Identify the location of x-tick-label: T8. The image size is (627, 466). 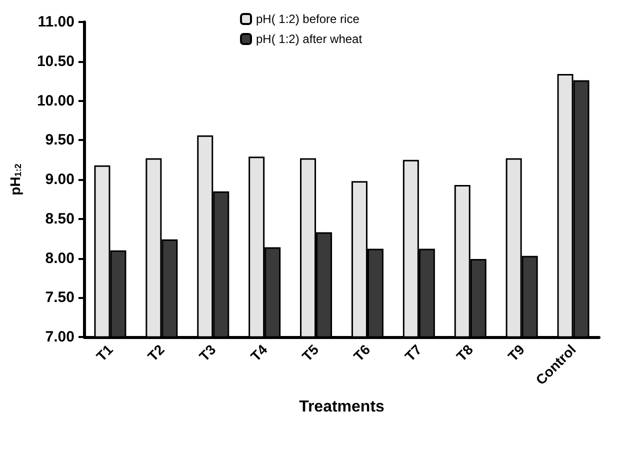
(464, 352).